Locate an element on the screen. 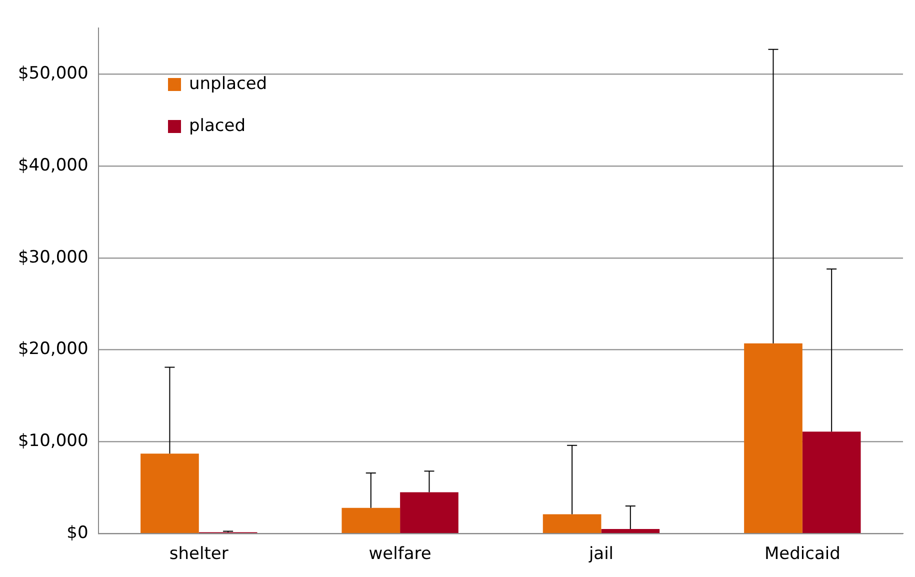 Image resolution: width=915 pixels, height=577 pixels. y-tick-label: $0 is located at coordinates (77, 533).